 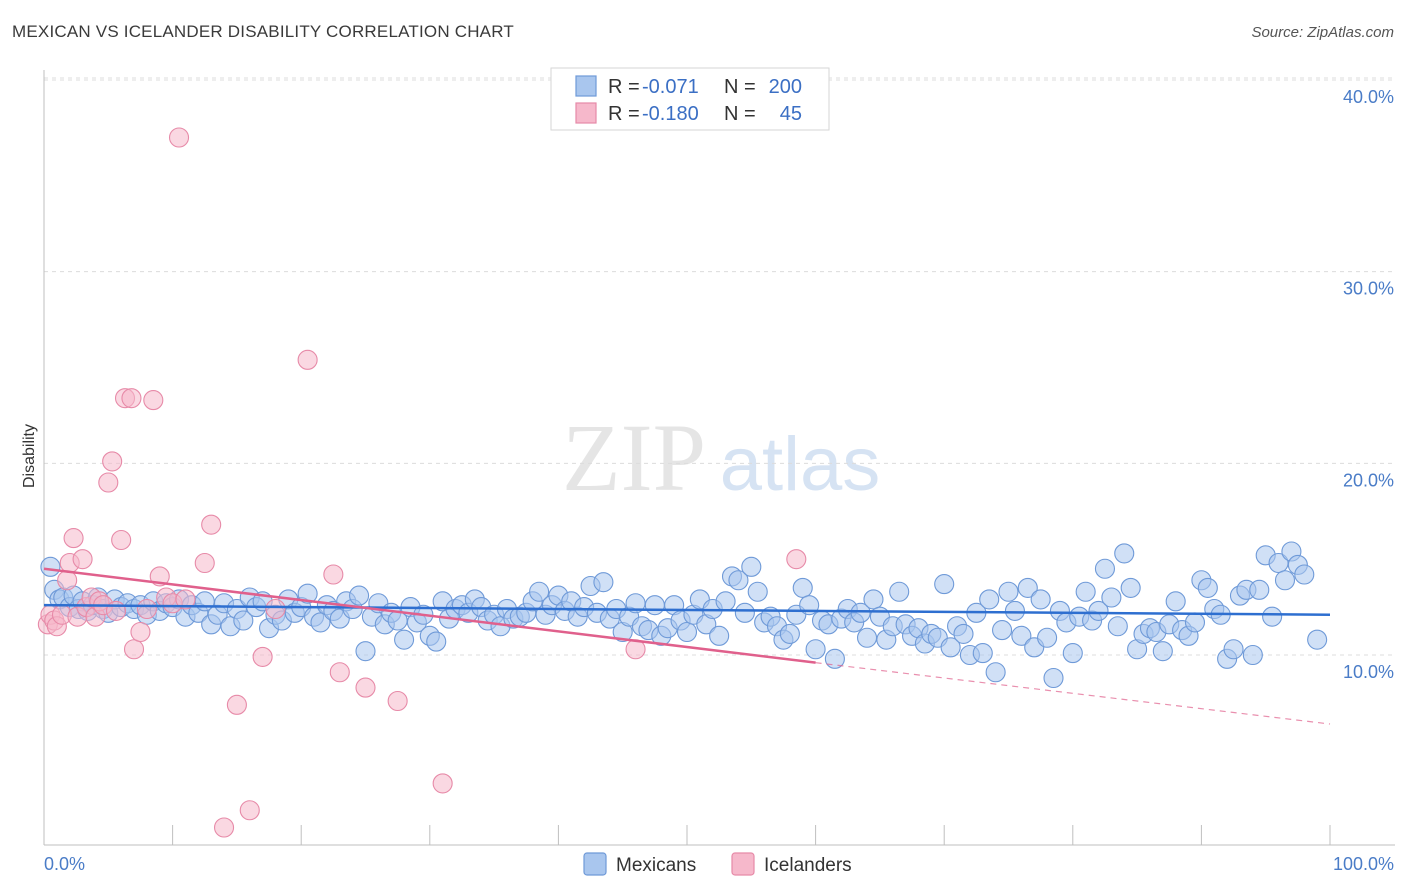 I want to click on watermark: ZIP atlas, so click(x=721, y=457).